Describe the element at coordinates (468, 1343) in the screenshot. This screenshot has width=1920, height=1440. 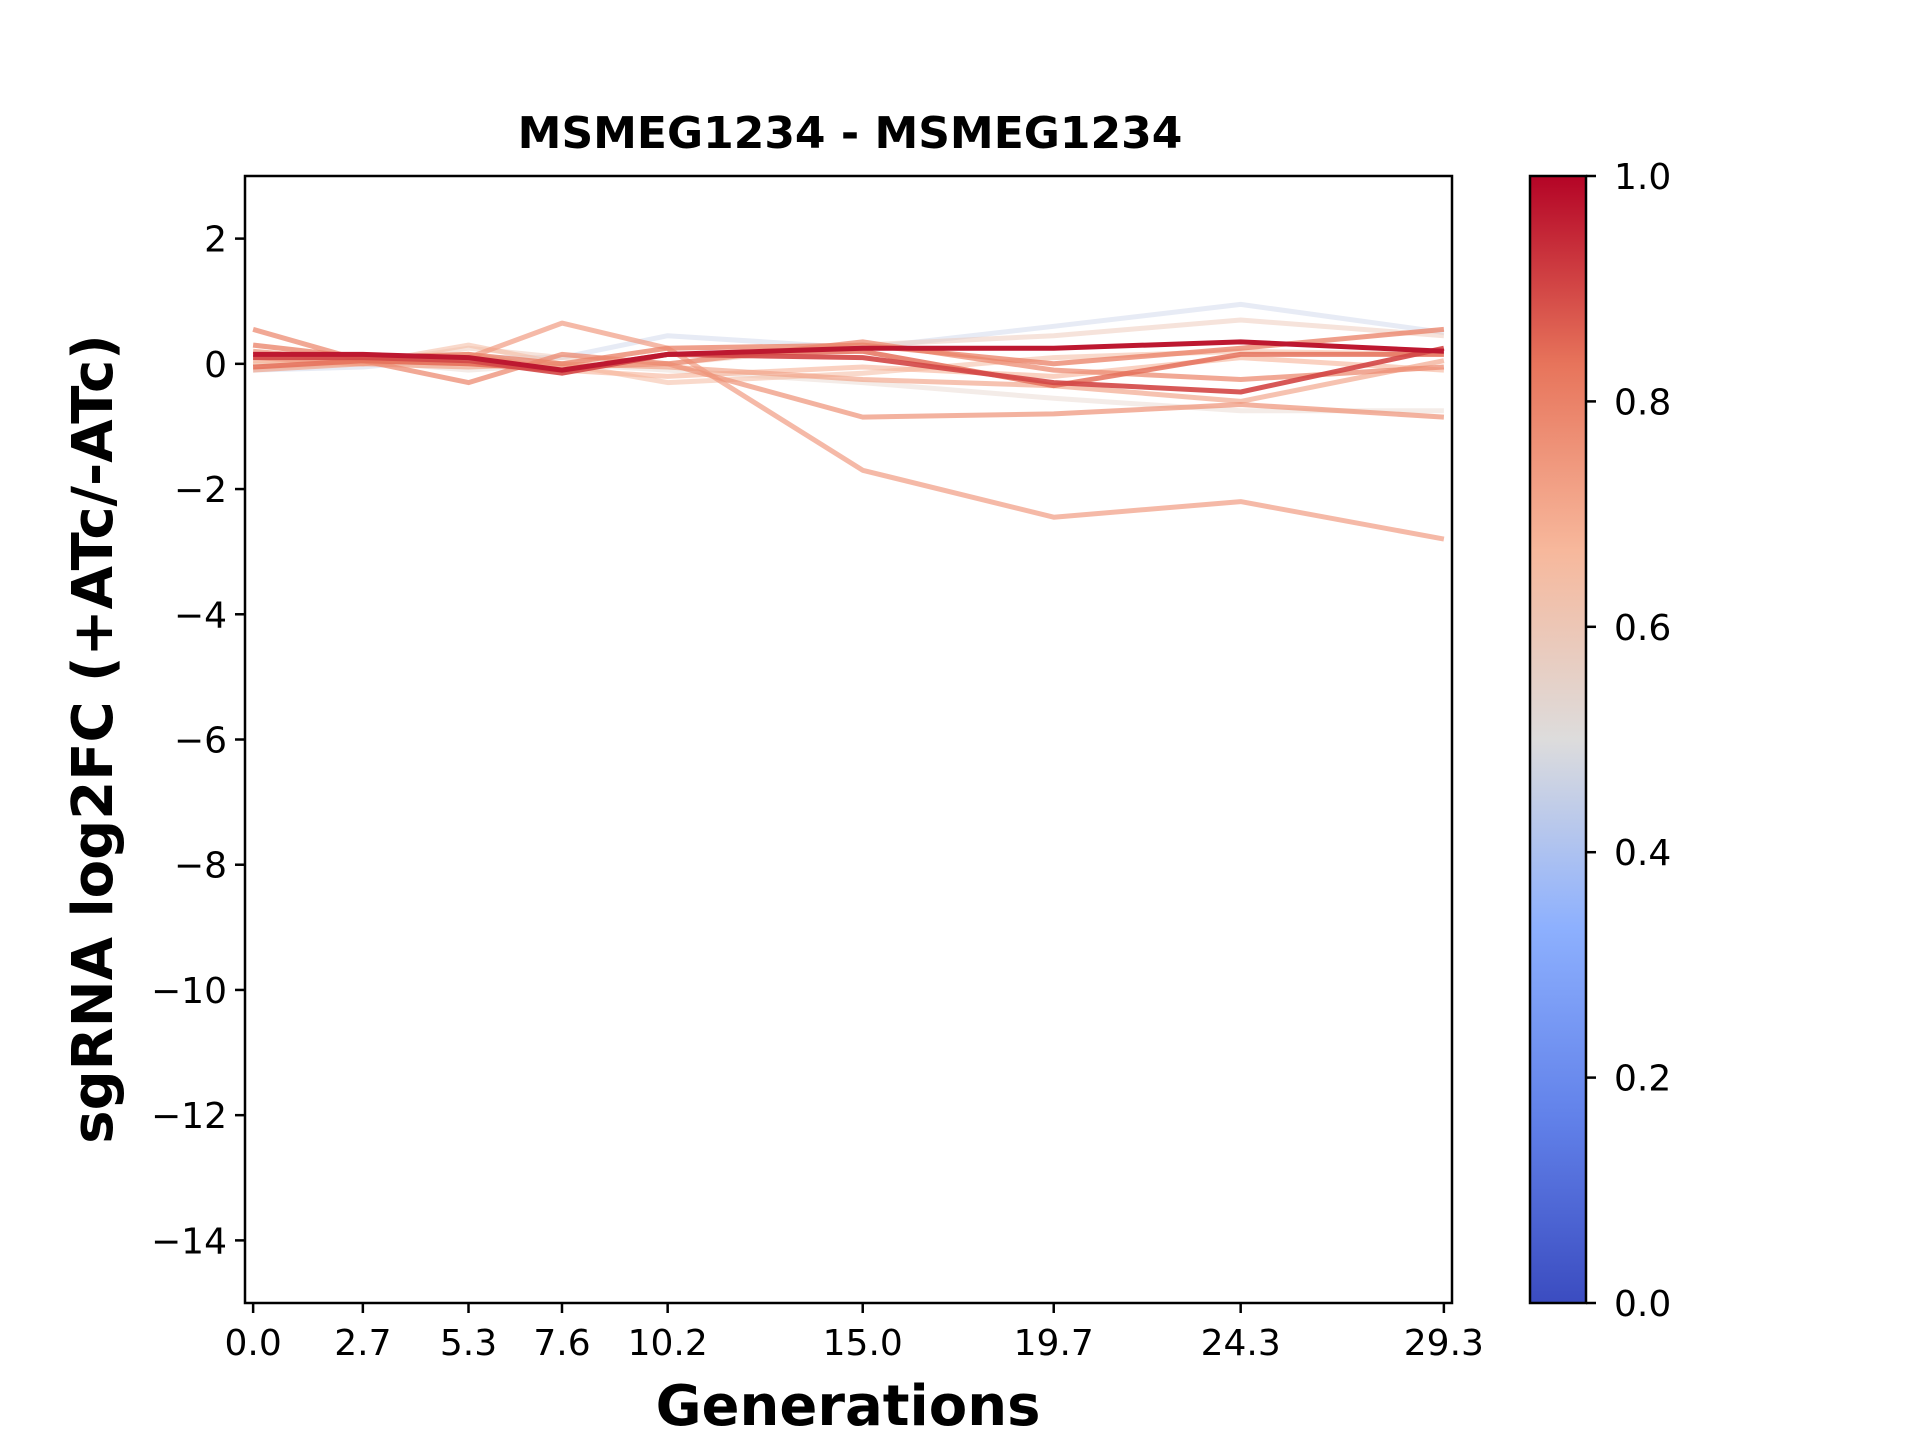
I see `x-tick-label: 5.3` at that location.